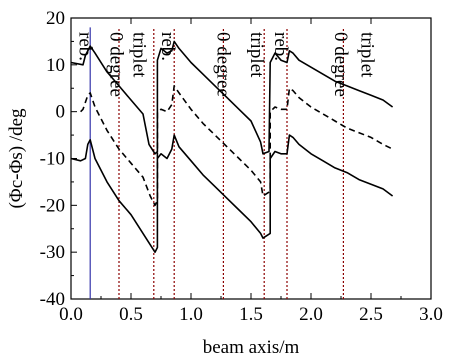 The height and width of the screenshot is (359, 451). Describe the element at coordinates (131, 314) in the screenshot. I see `x-tick-label: 0.5` at that location.